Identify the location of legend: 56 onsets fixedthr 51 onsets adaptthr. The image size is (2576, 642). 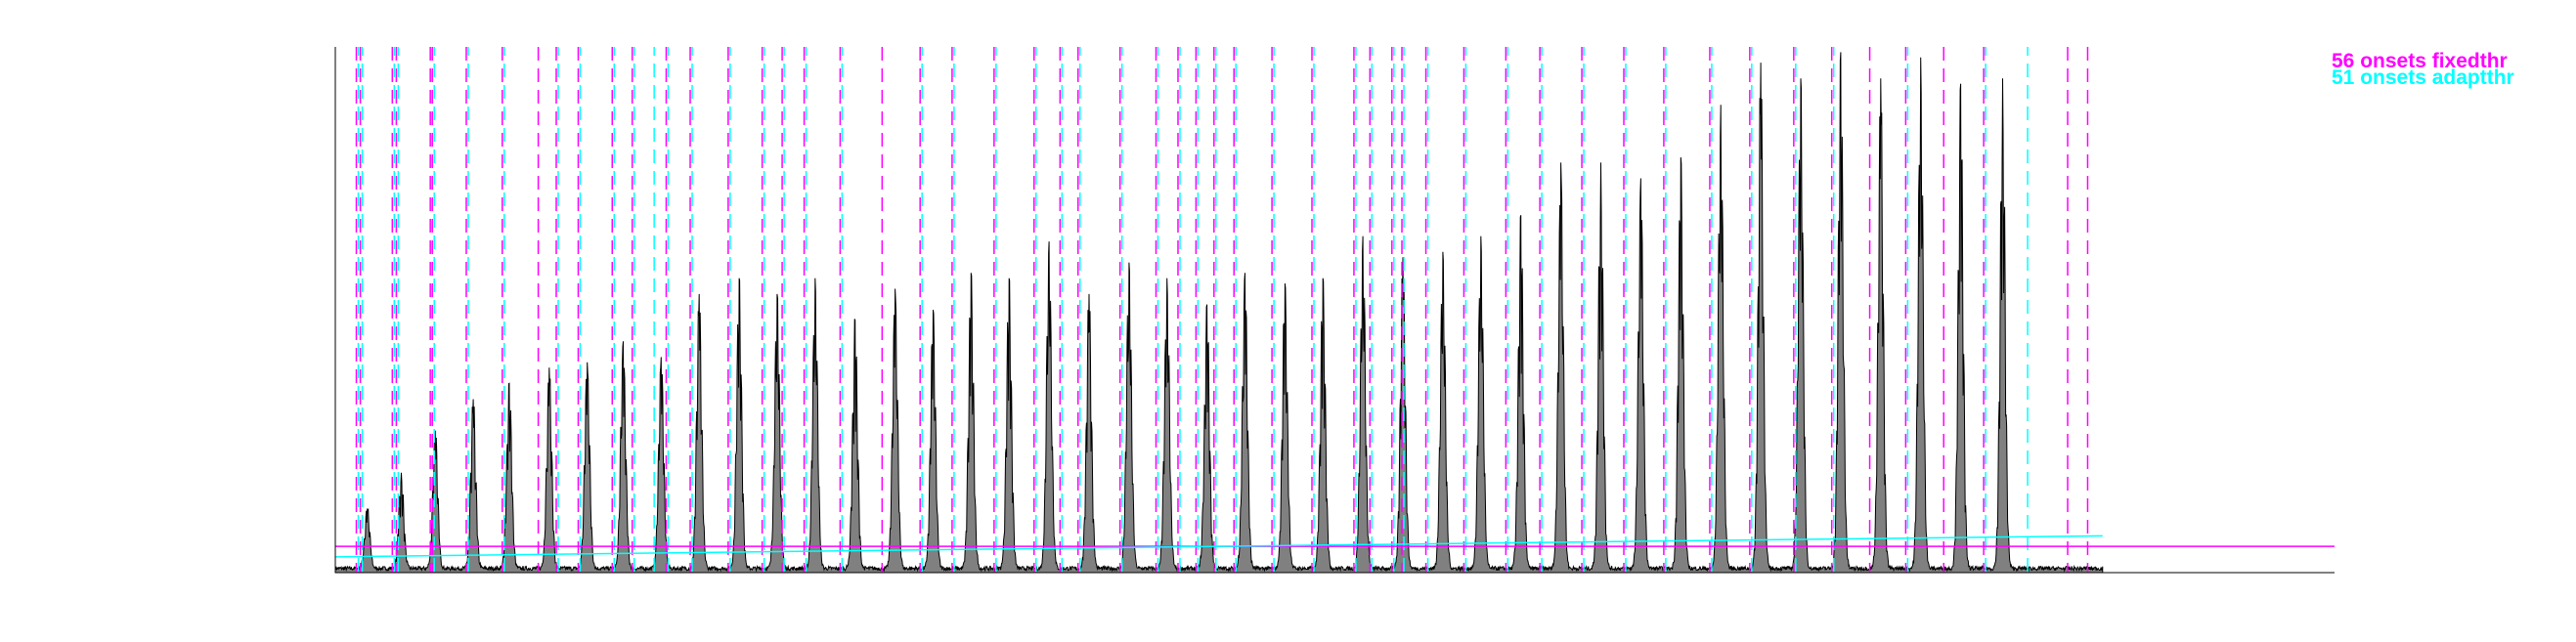
(2423, 69).